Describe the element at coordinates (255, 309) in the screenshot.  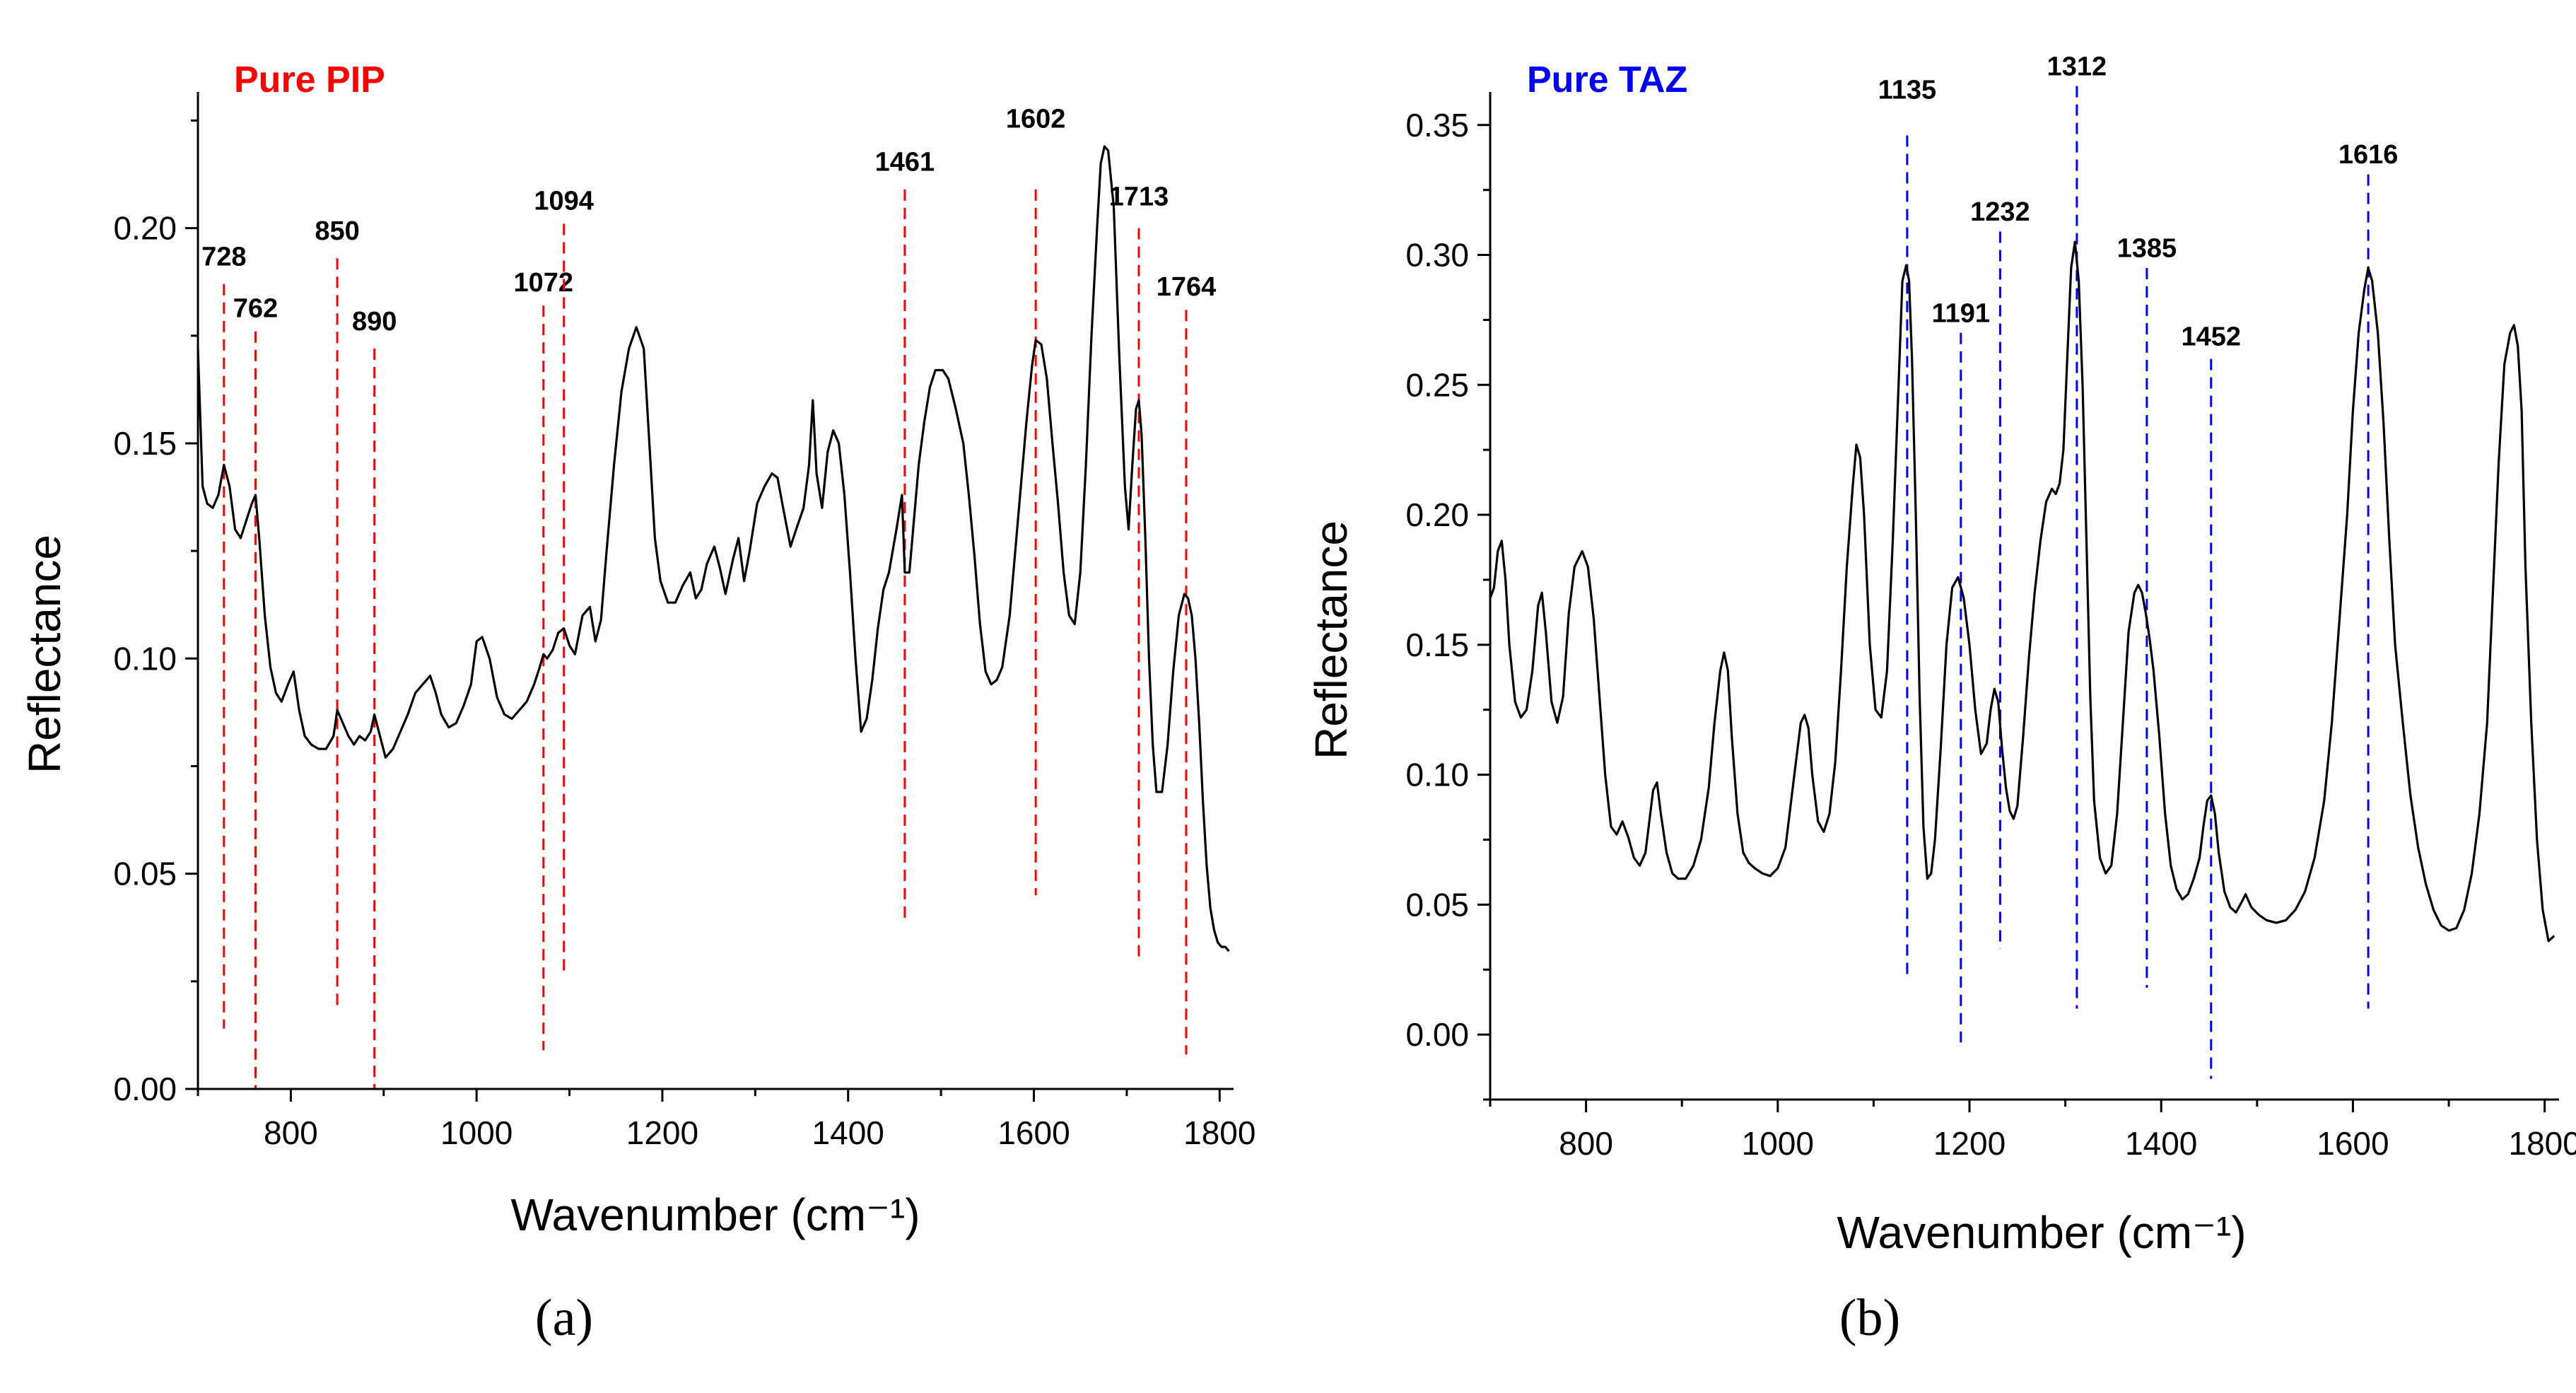
I see `peak-label-762: 762` at that location.